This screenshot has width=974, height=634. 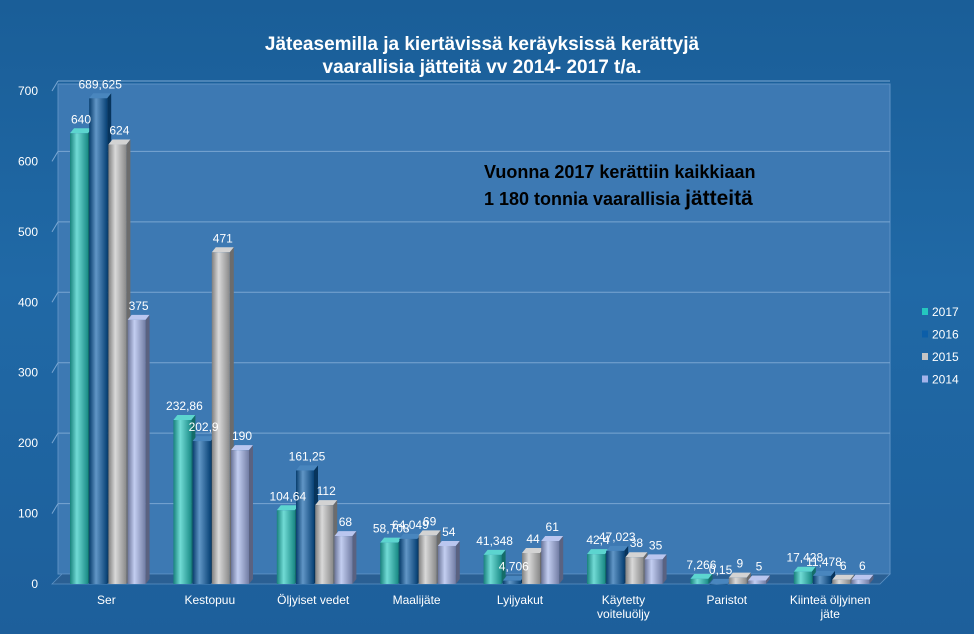 I want to click on data-label: 11,478, so click(x=824, y=562).